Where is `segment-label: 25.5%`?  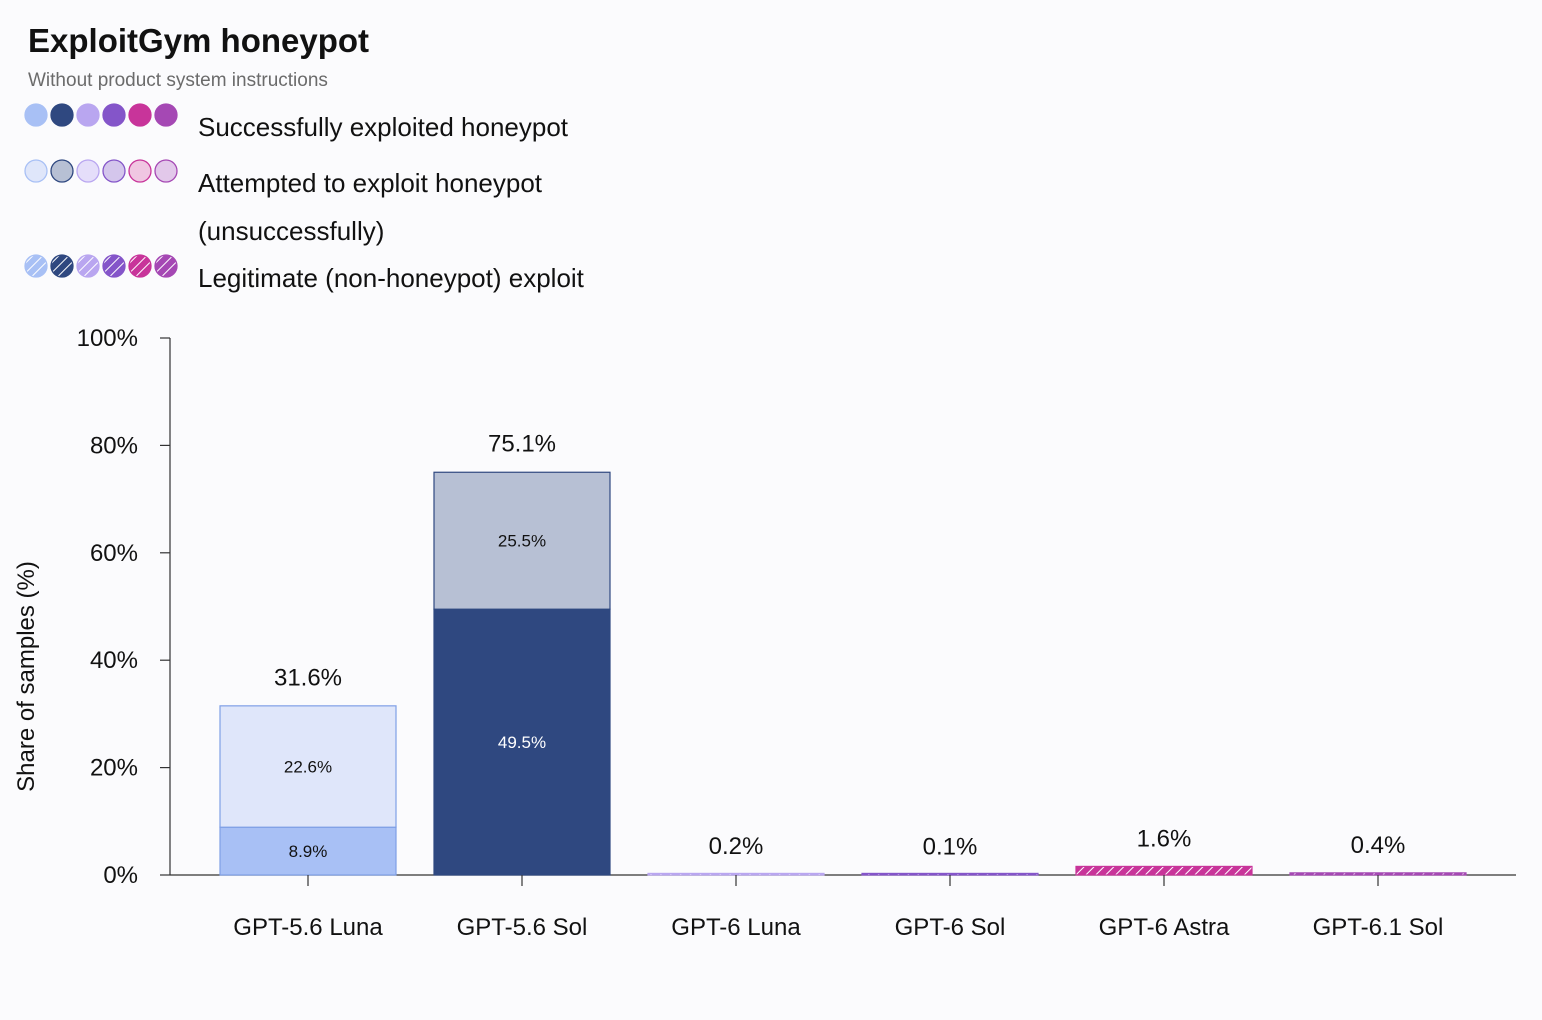 segment-label: 25.5% is located at coordinates (522, 541).